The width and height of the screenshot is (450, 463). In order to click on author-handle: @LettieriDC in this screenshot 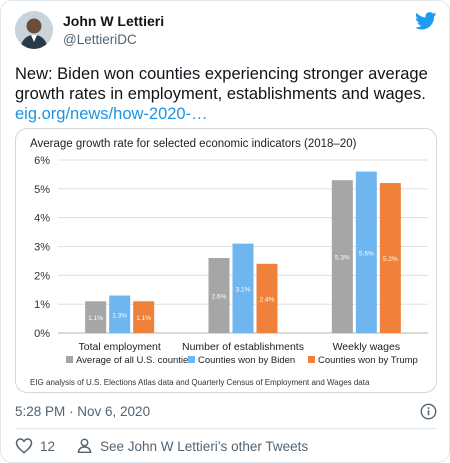, I will do `click(100, 39)`.